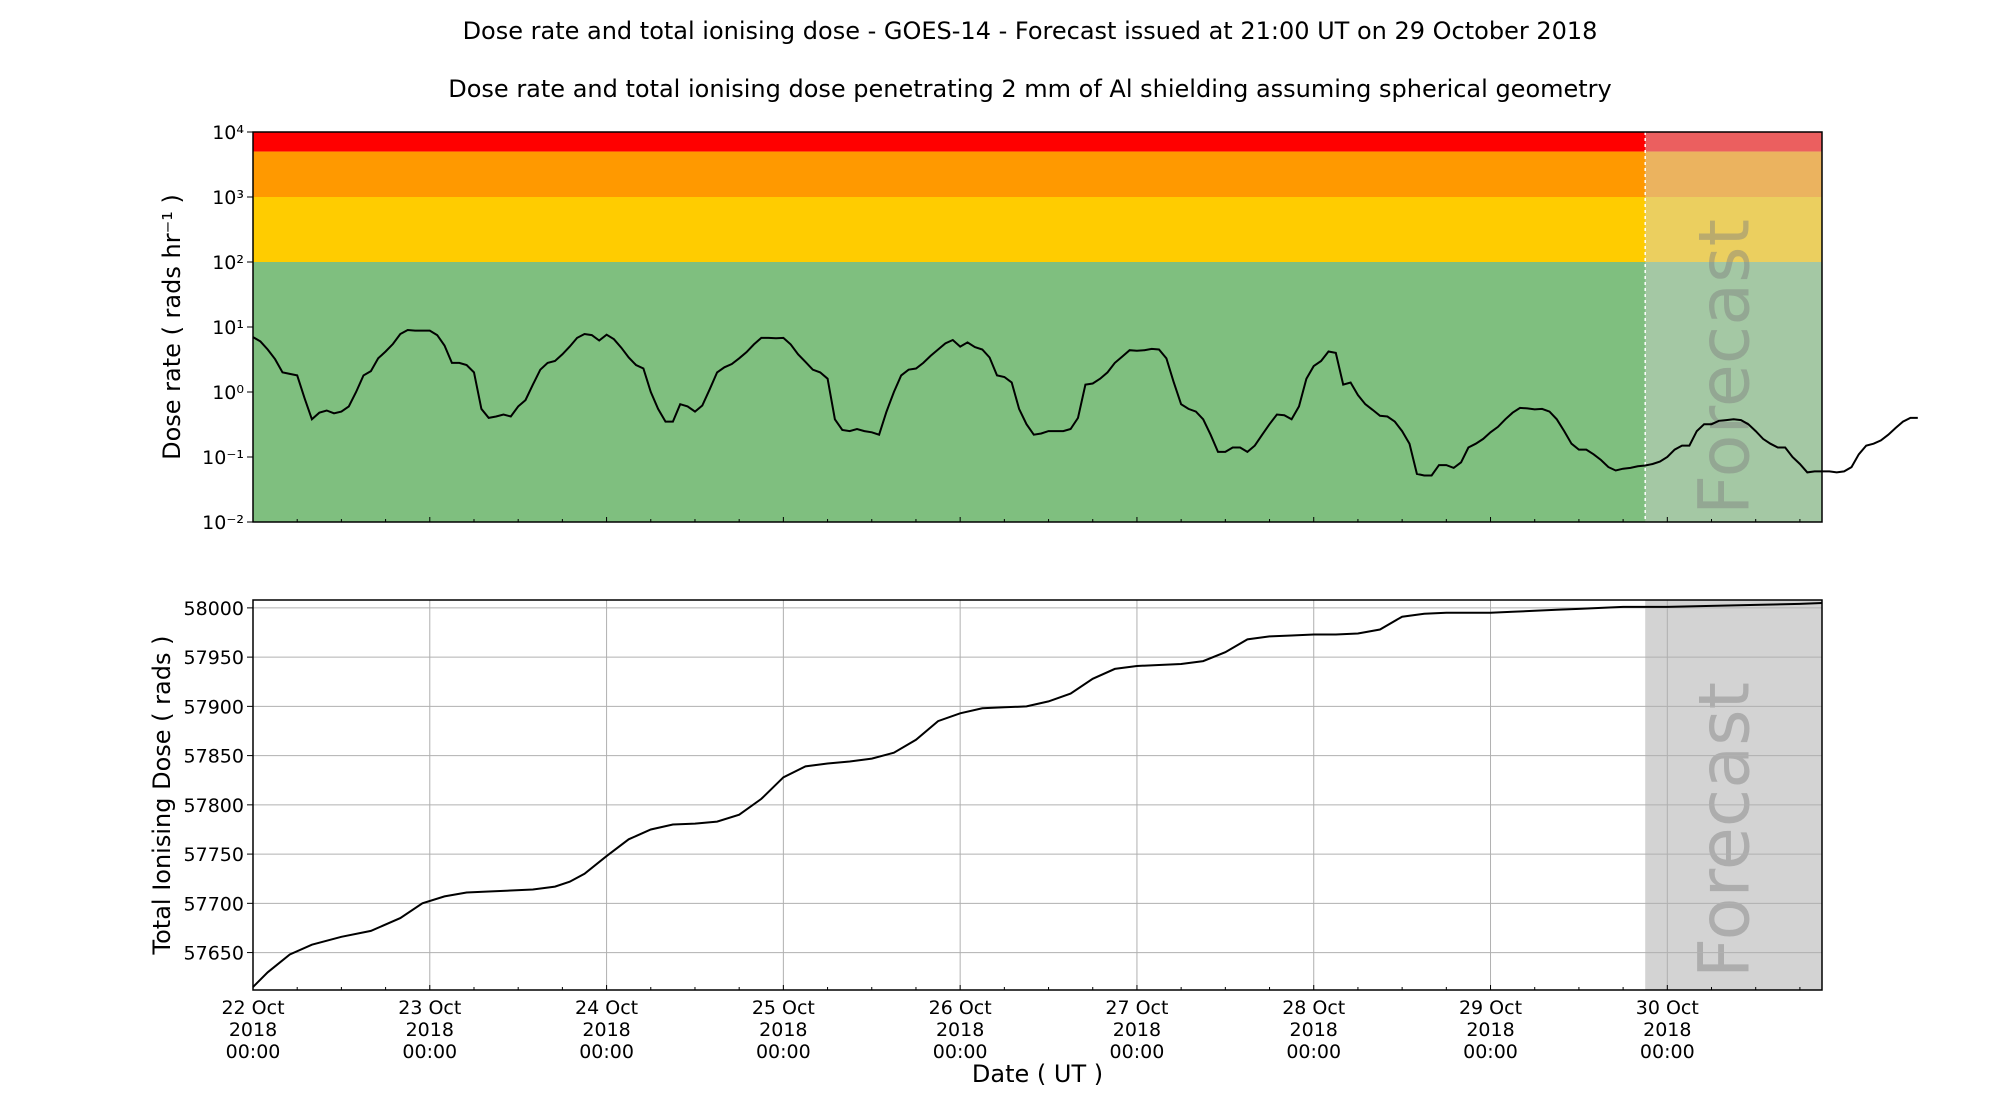 Image resolution: width=2000 pixels, height=1100 pixels. Describe the element at coordinates (228, 263) in the screenshot. I see `y-tick-label: 10²` at that location.